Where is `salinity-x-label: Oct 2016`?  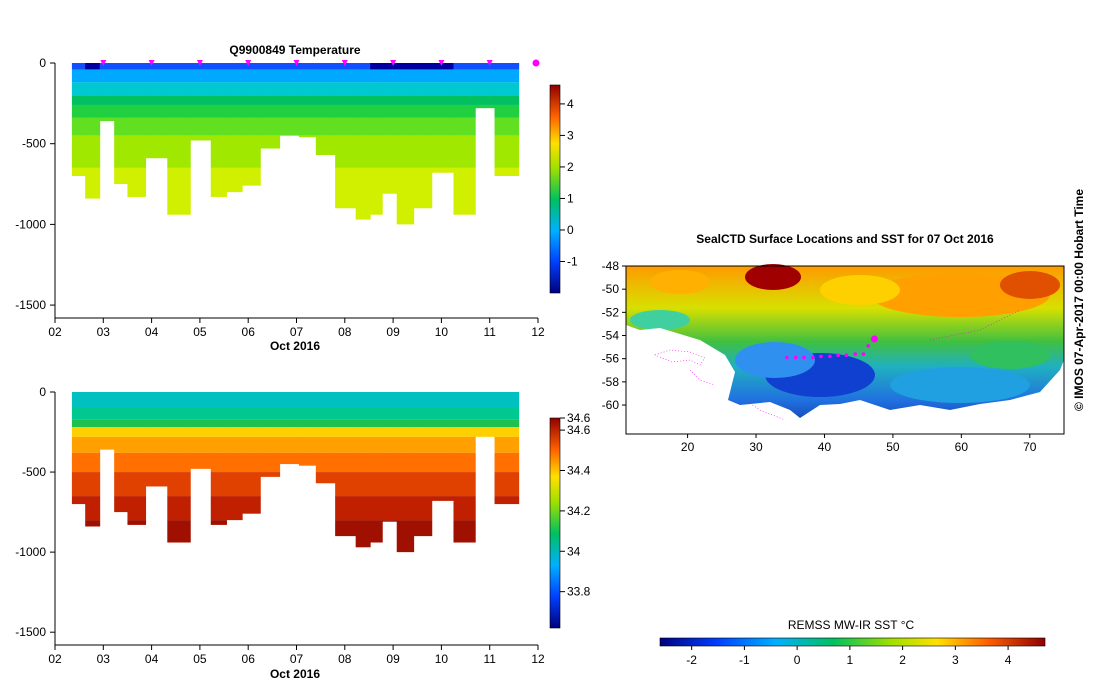 salinity-x-label: Oct 2016 is located at coordinates (295, 674).